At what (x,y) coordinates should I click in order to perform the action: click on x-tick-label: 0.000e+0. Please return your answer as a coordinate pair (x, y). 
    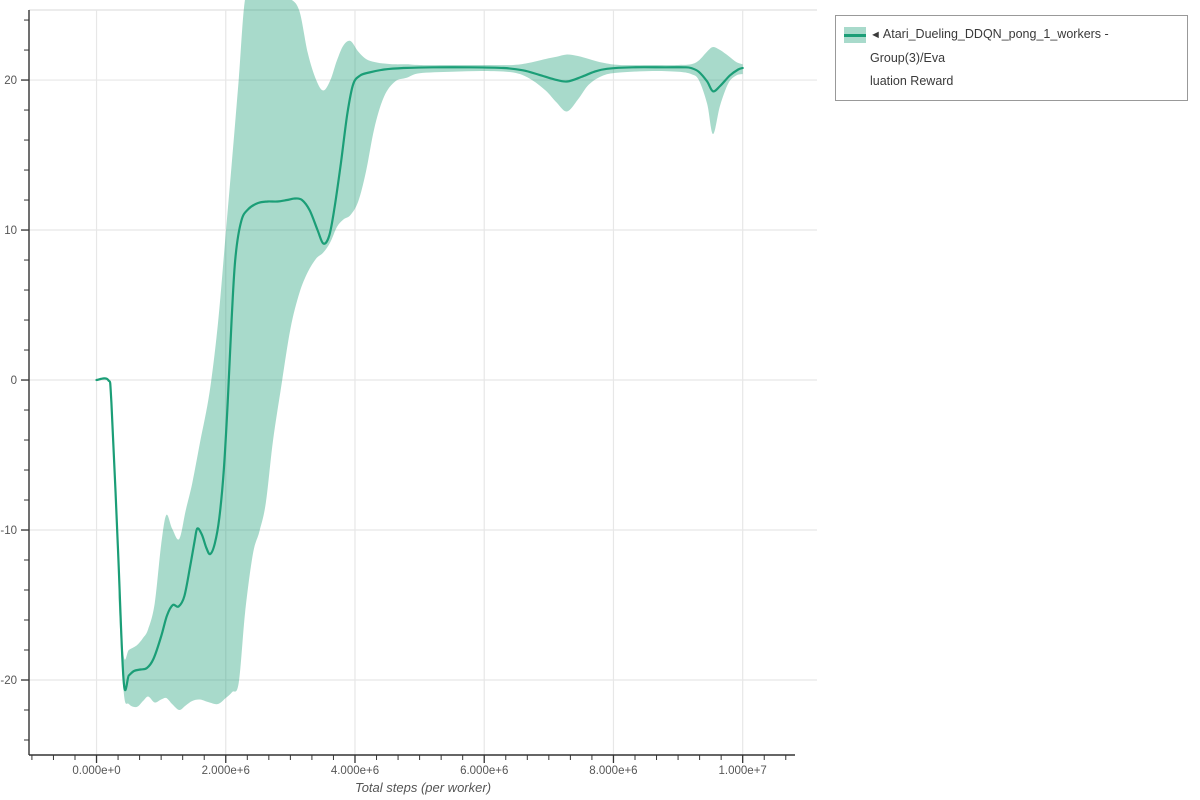
    Looking at the image, I should click on (96, 771).